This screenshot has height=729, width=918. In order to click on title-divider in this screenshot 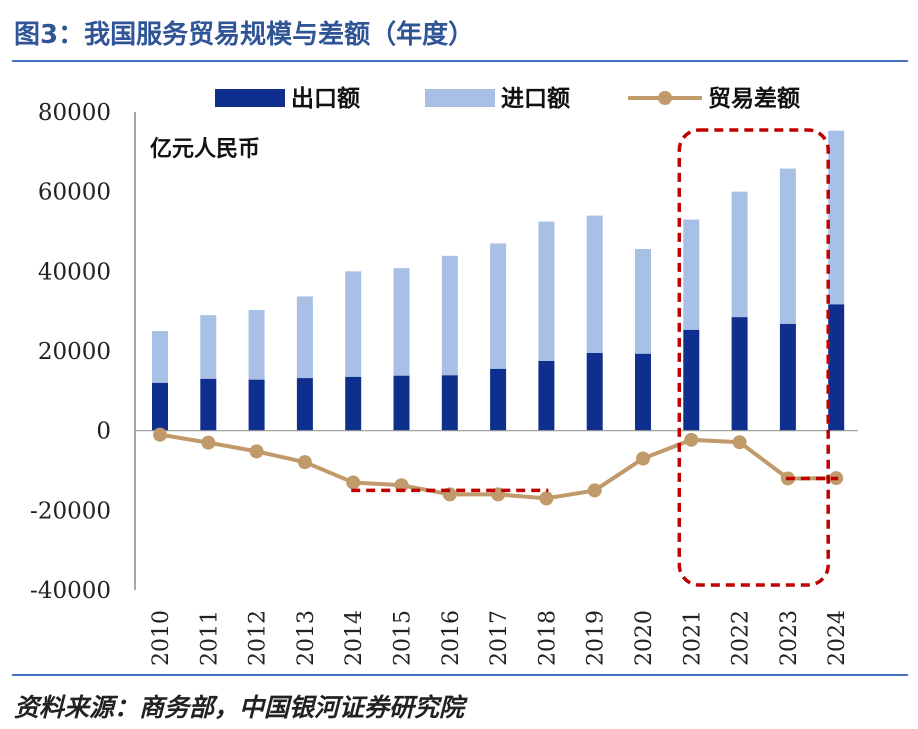, I will do `click(460, 61)`.